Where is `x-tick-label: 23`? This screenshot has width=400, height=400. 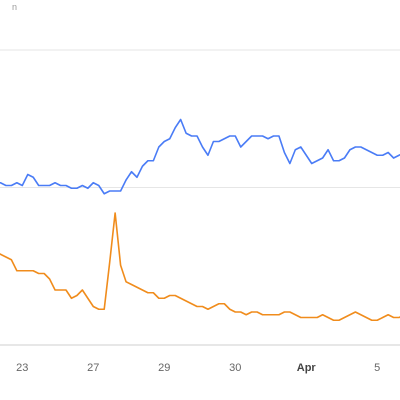
x-tick-label: 23 is located at coordinates (22, 368).